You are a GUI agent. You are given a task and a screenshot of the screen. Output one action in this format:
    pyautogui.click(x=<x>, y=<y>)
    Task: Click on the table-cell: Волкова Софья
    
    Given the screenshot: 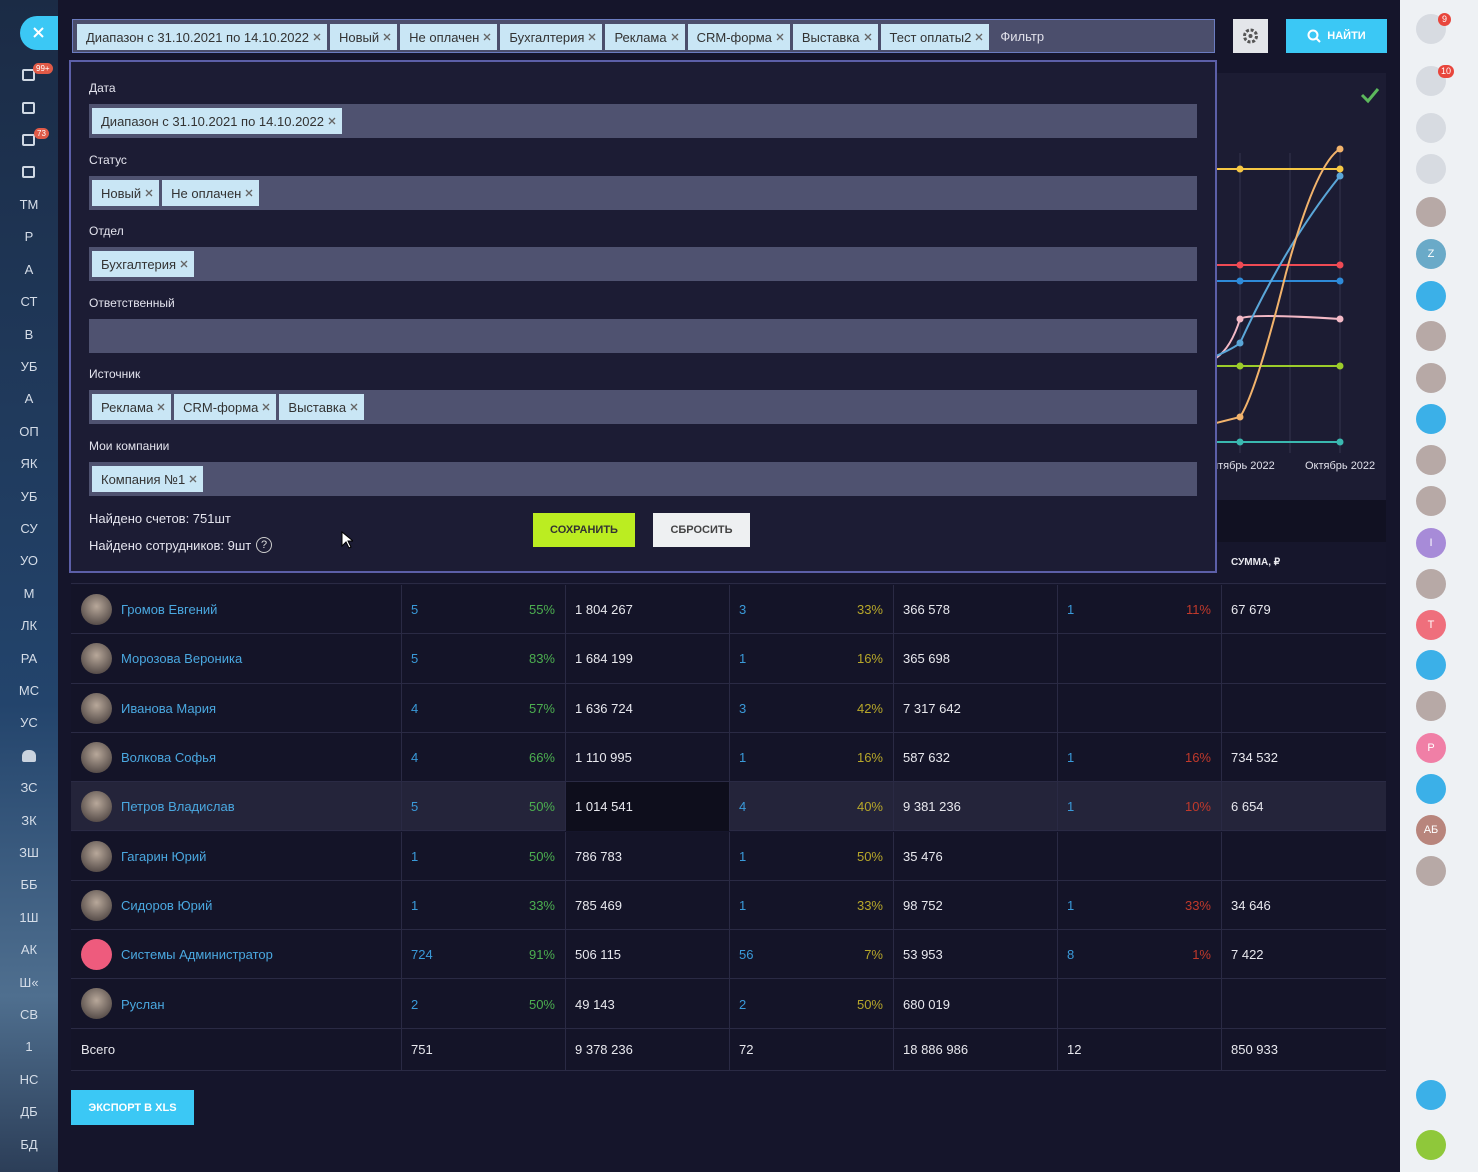 What is the action you would take?
    pyautogui.click(x=168, y=758)
    